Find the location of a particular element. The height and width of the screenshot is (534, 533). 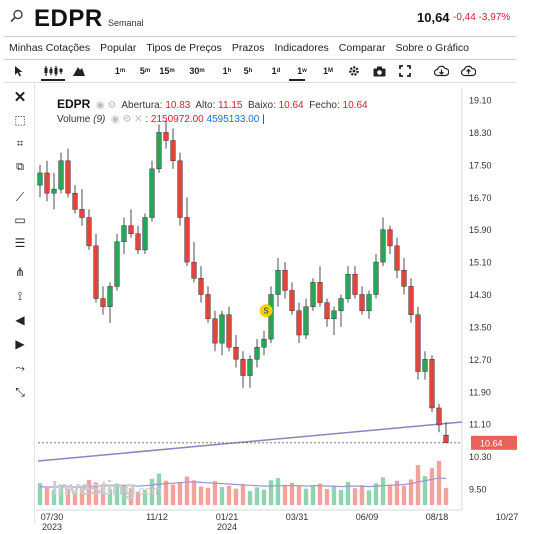

download-cloud-icon is located at coordinates (441, 71).